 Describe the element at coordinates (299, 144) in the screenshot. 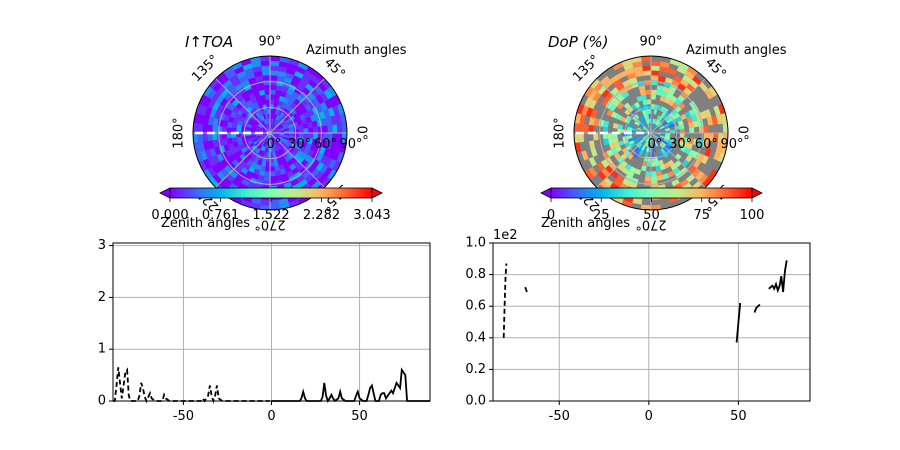

I see `zenith-tick-label: 30°` at that location.